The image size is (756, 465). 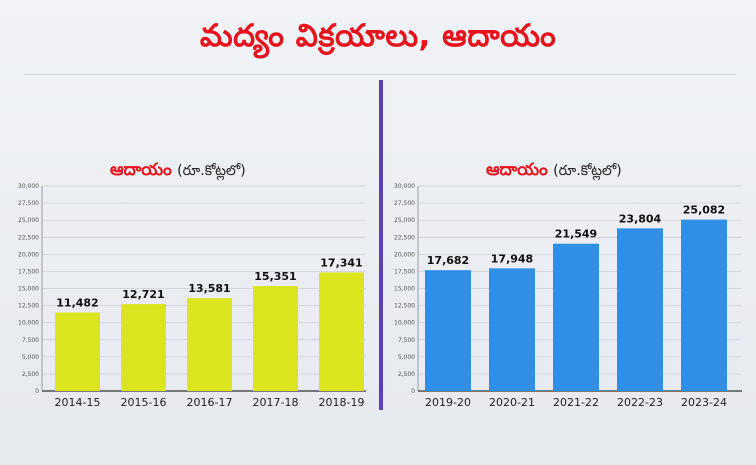 I want to click on right-ytick-label: 15,000, so click(x=404, y=289).